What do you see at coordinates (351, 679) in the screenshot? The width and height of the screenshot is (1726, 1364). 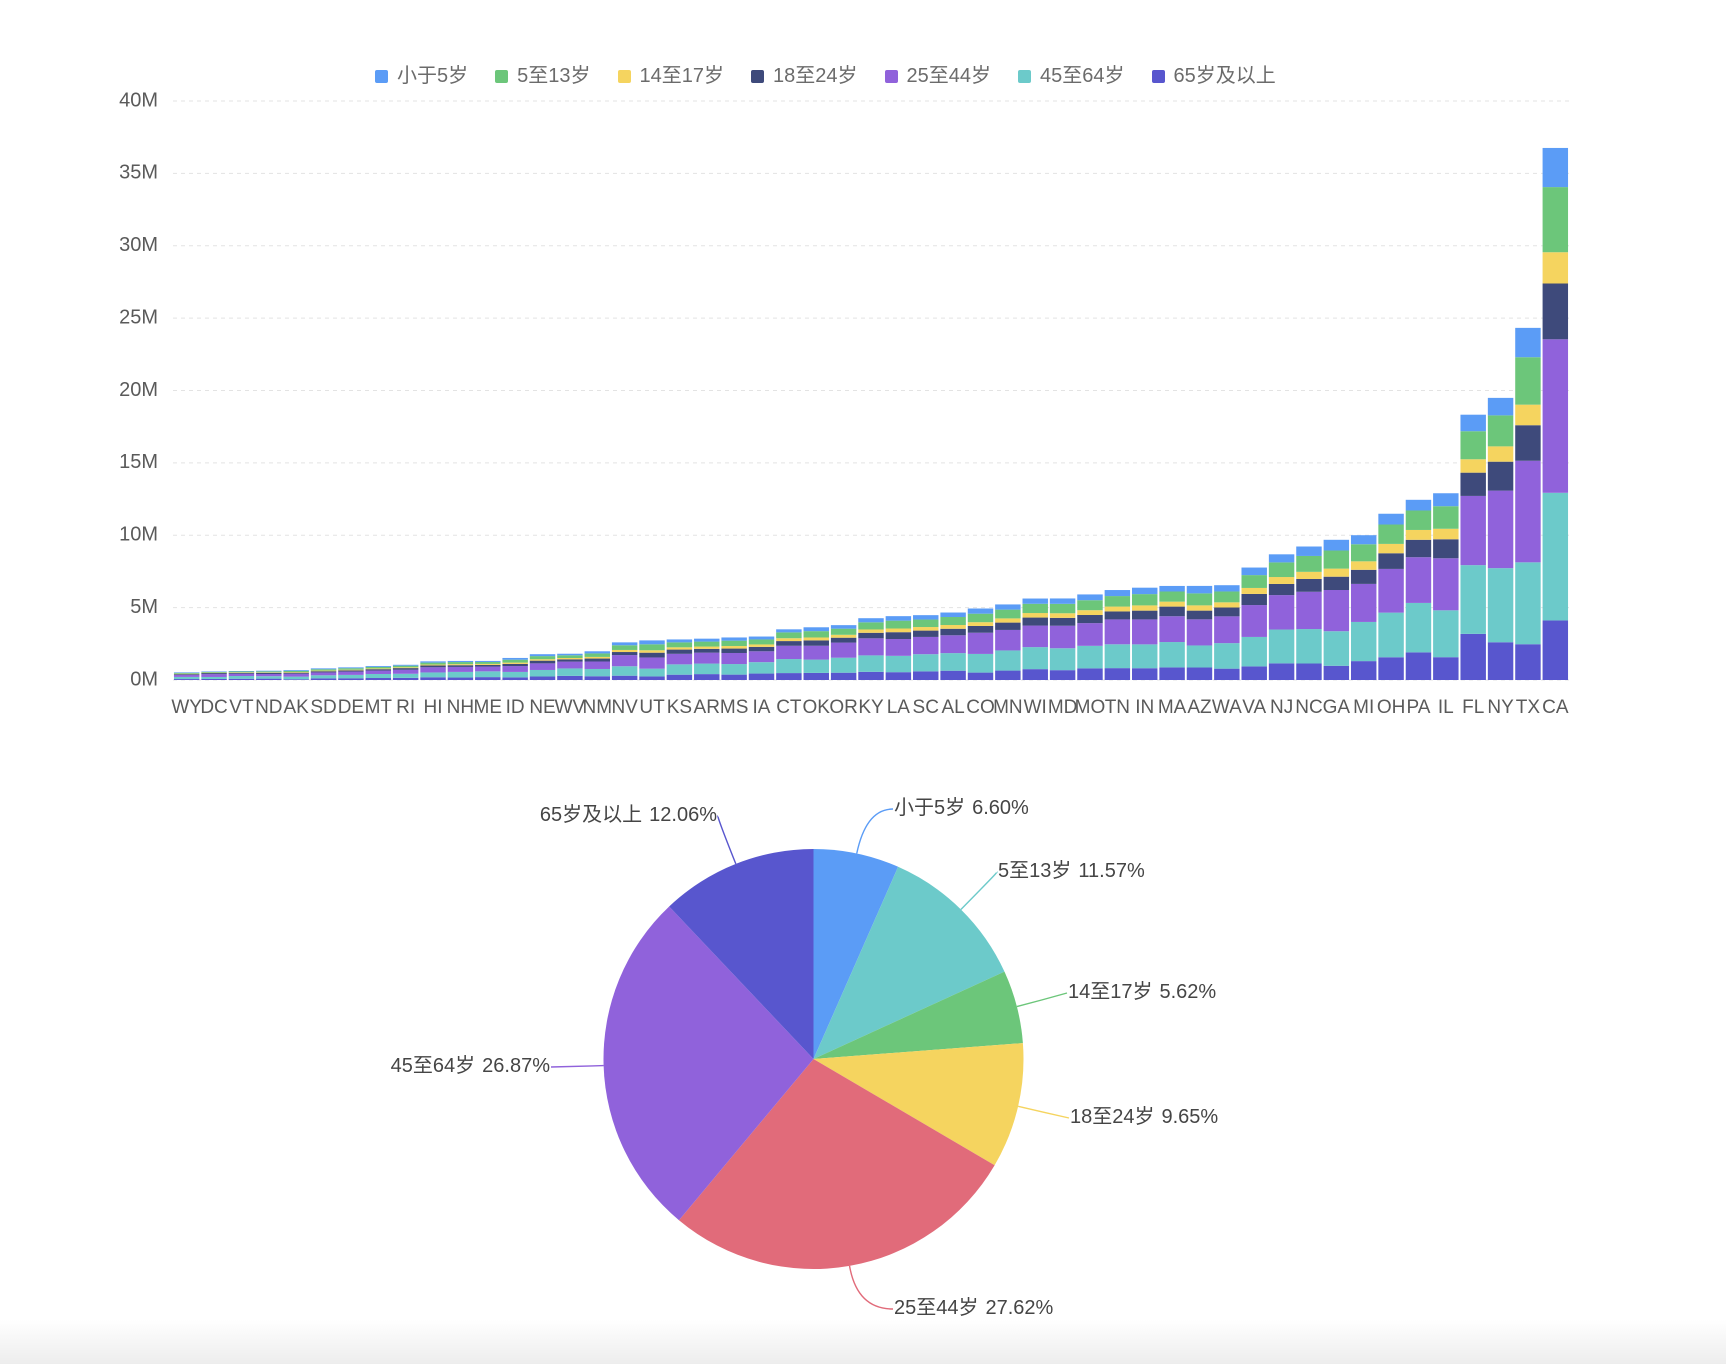 I see `bar-de-65-plus` at bounding box center [351, 679].